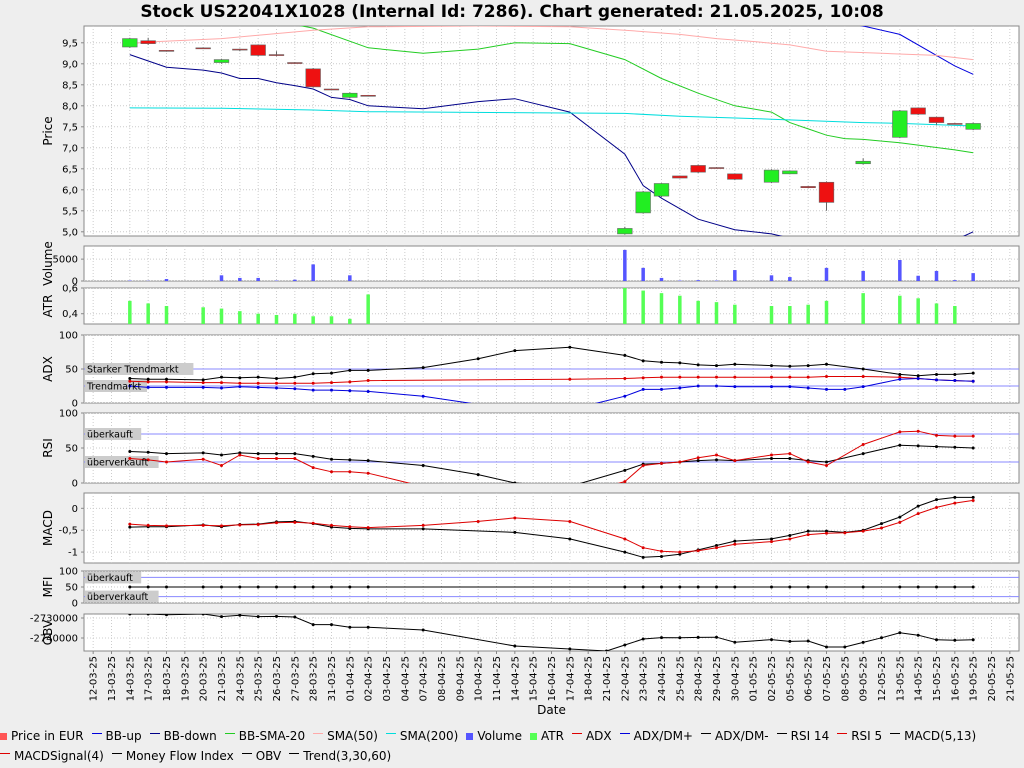 The width and height of the screenshot is (1024, 768). Describe the element at coordinates (809, 678) in the screenshot. I see `x-tick-label: 06-05-25` at that location.